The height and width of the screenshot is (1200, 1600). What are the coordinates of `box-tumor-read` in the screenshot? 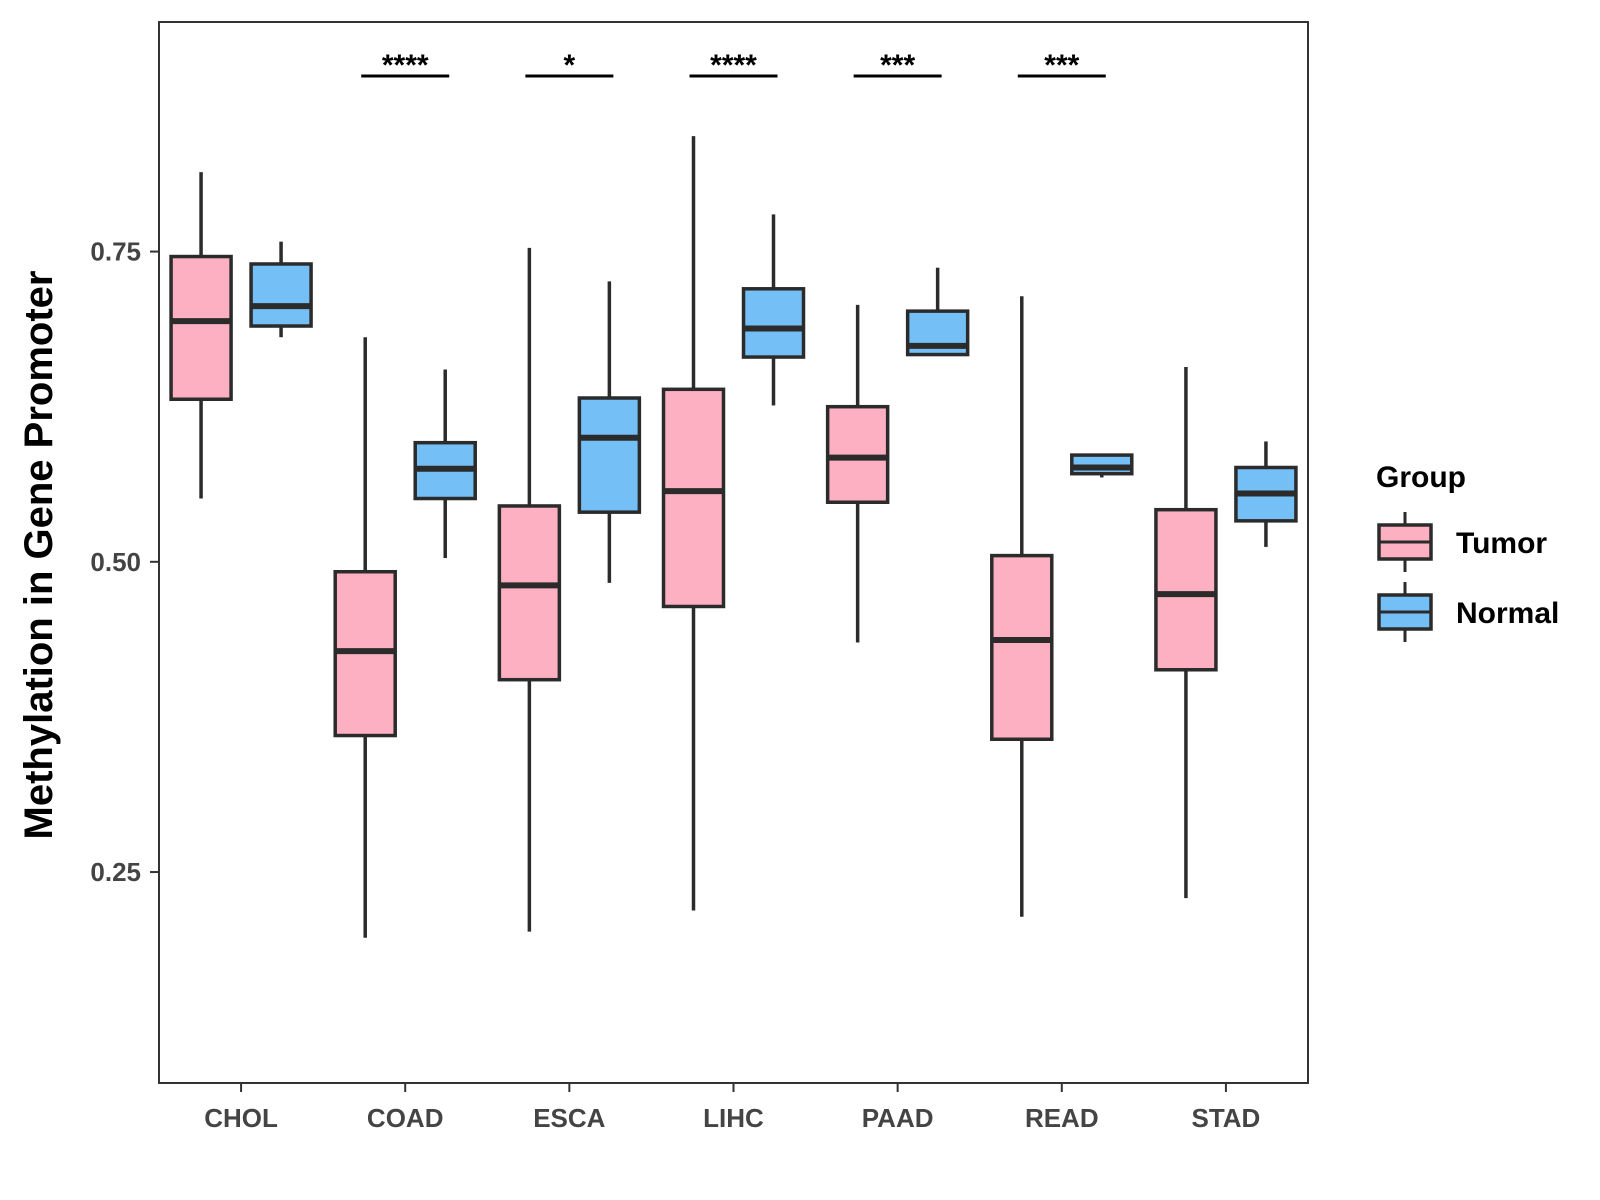 It's located at (1022, 606).